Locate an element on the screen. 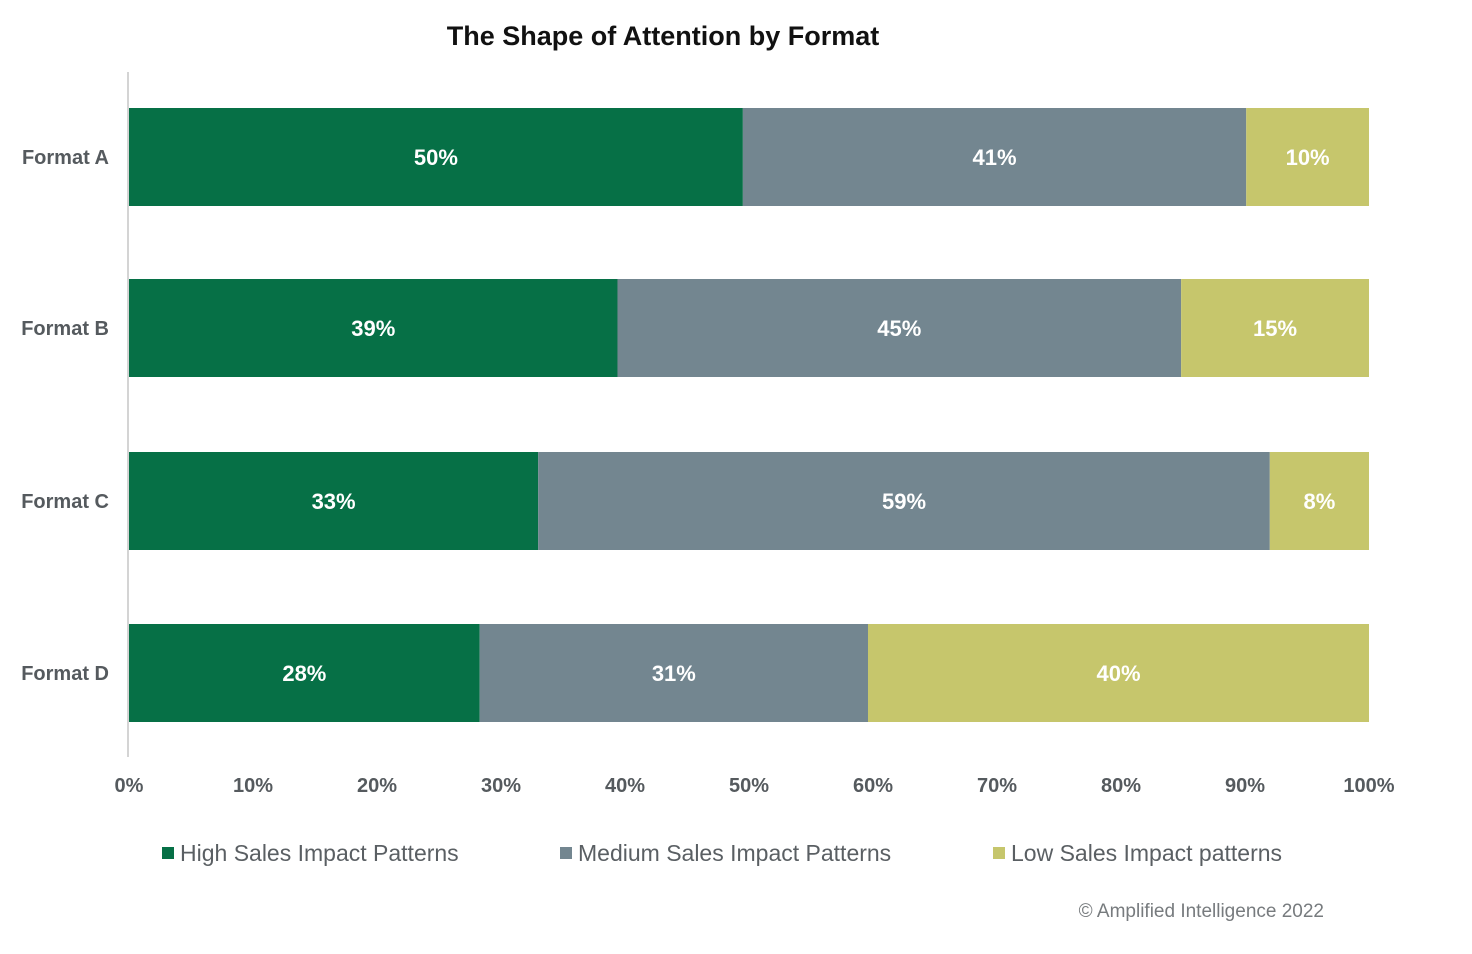  data-label: 15% is located at coordinates (1275, 328).